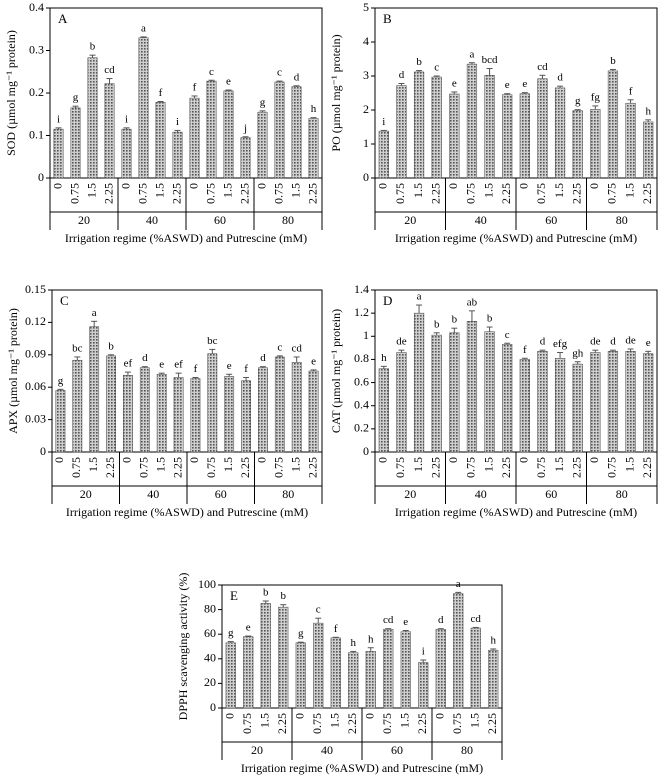 Image resolution: width=670 pixels, height=779 pixels. What do you see at coordinates (11, 93) in the screenshot?
I see `y-axis-label: SOD (µmol mg⁻¹ protein)` at bounding box center [11, 93].